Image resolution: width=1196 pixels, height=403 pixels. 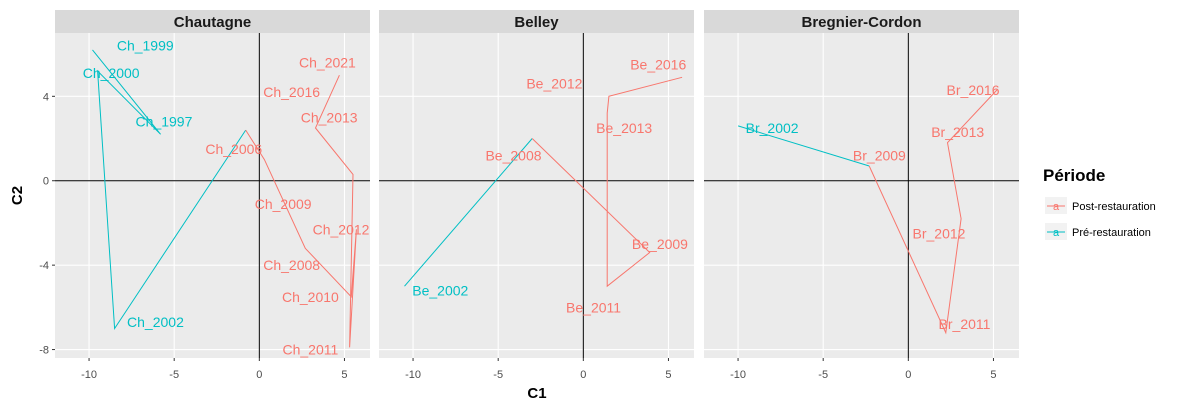 What do you see at coordinates (291, 92) in the screenshot?
I see `point-label: Ch_2016` at bounding box center [291, 92].